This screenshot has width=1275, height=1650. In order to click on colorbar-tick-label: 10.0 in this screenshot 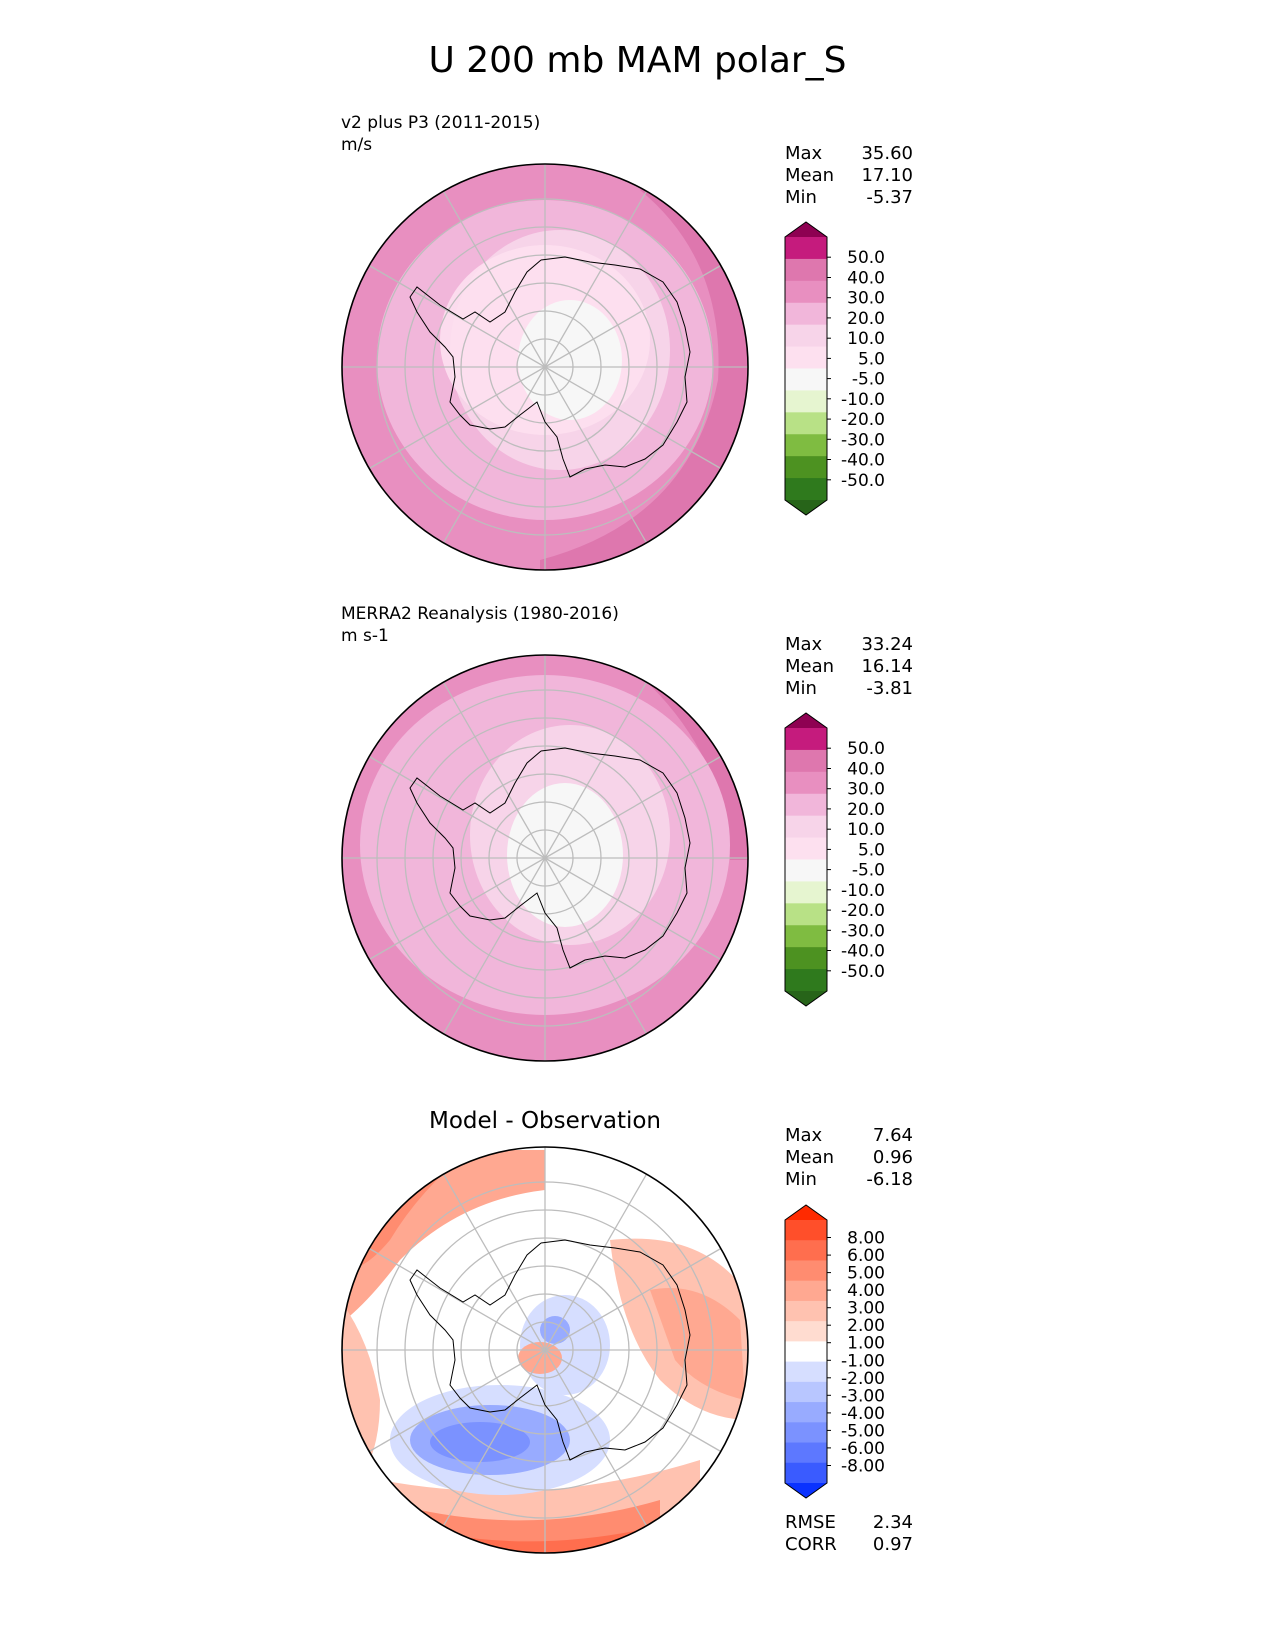, I will do `click(866, 830)`.